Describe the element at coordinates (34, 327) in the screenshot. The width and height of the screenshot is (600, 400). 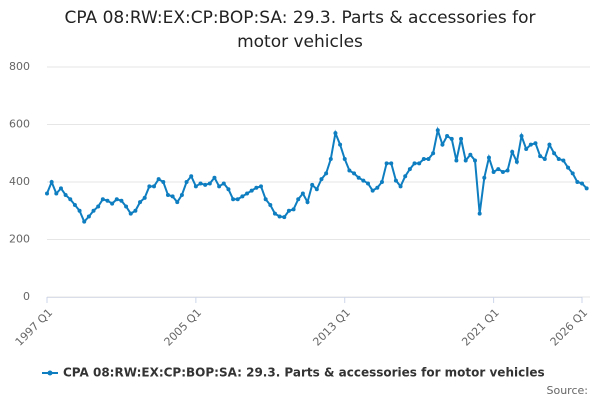
I see `x-tick-label: 1997 Q1` at that location.